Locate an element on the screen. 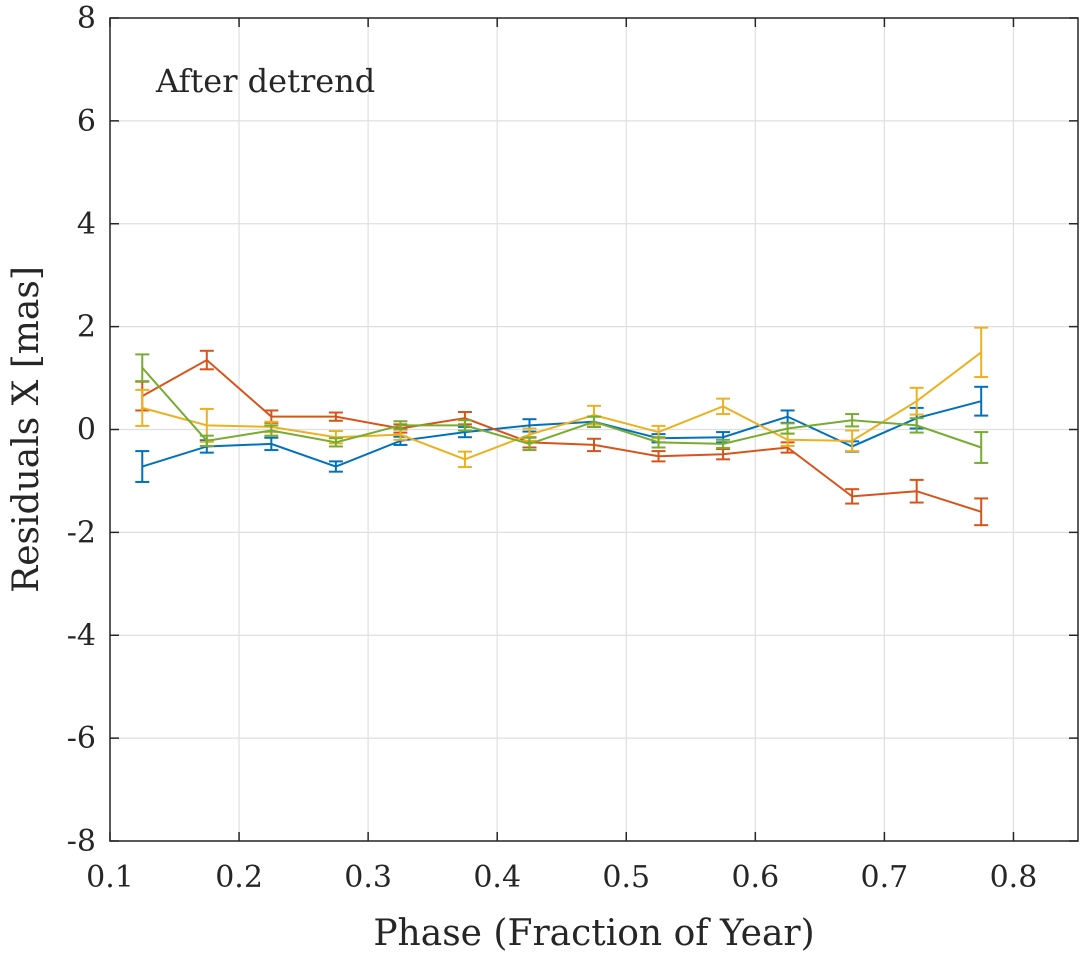  y-tick-label: -6 is located at coordinates (81, 738).